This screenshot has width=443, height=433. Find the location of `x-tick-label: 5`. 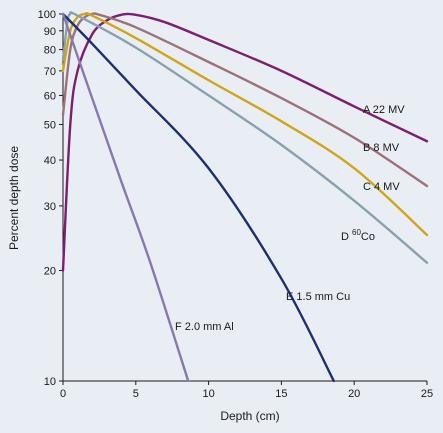

x-tick-label: 5 is located at coordinates (136, 394).